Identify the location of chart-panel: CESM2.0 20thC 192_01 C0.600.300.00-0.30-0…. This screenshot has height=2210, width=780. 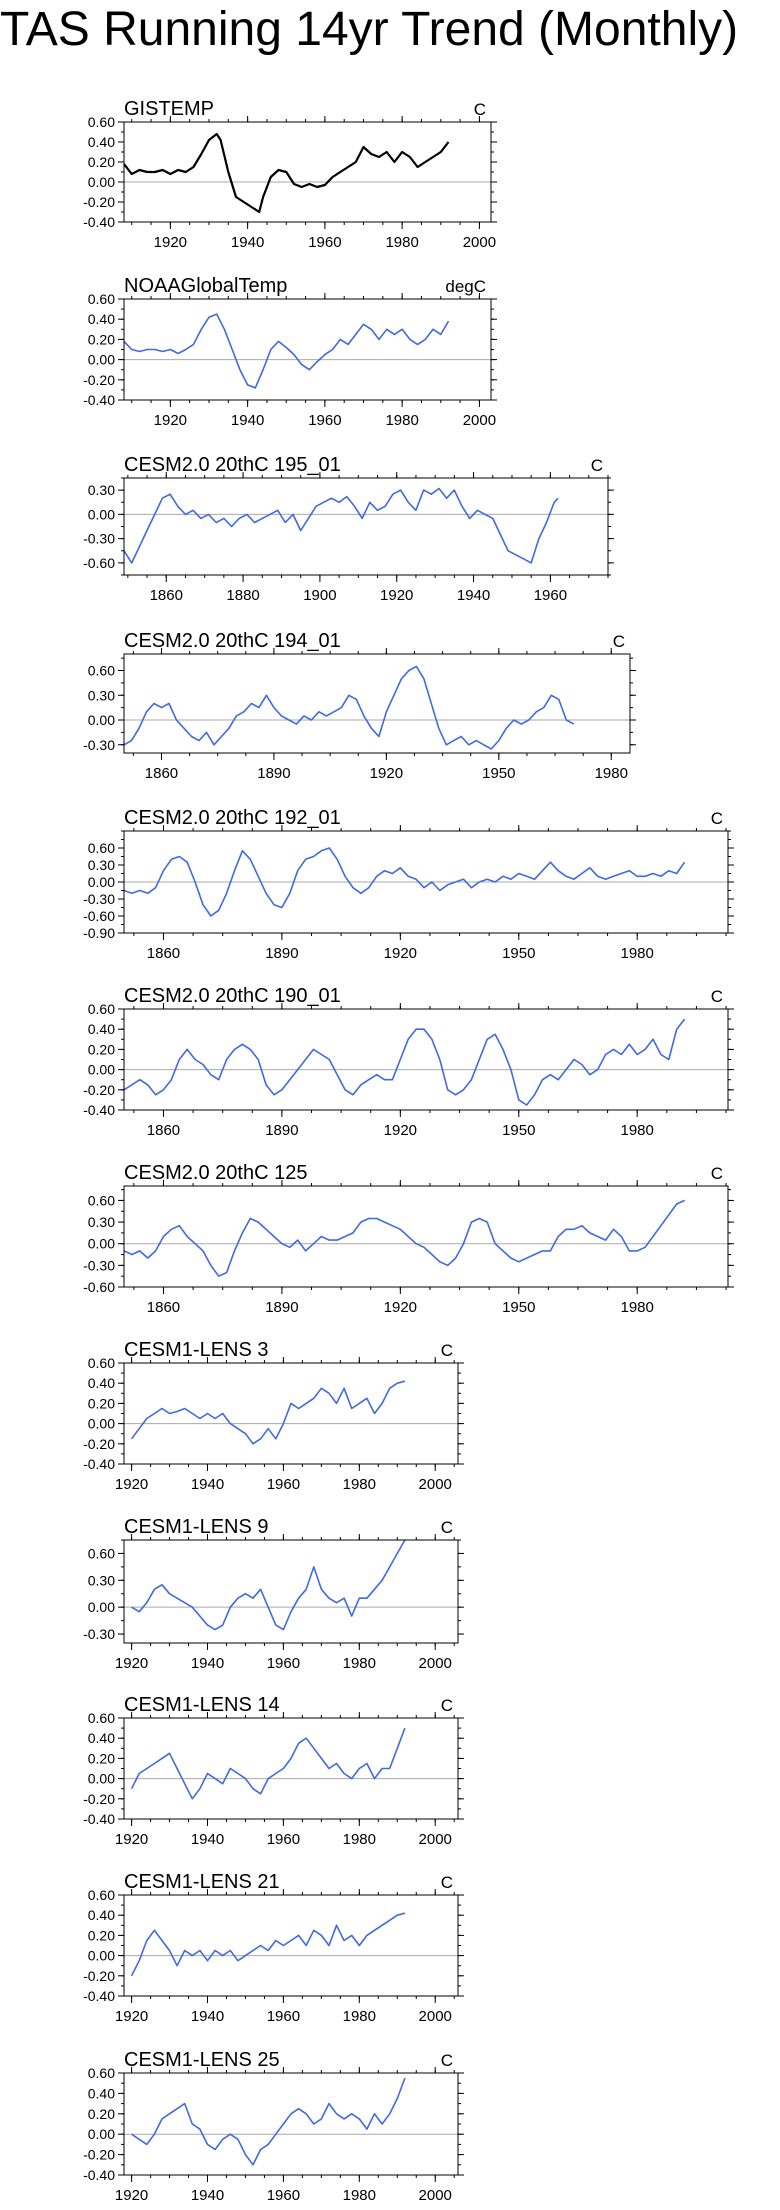
(408, 884).